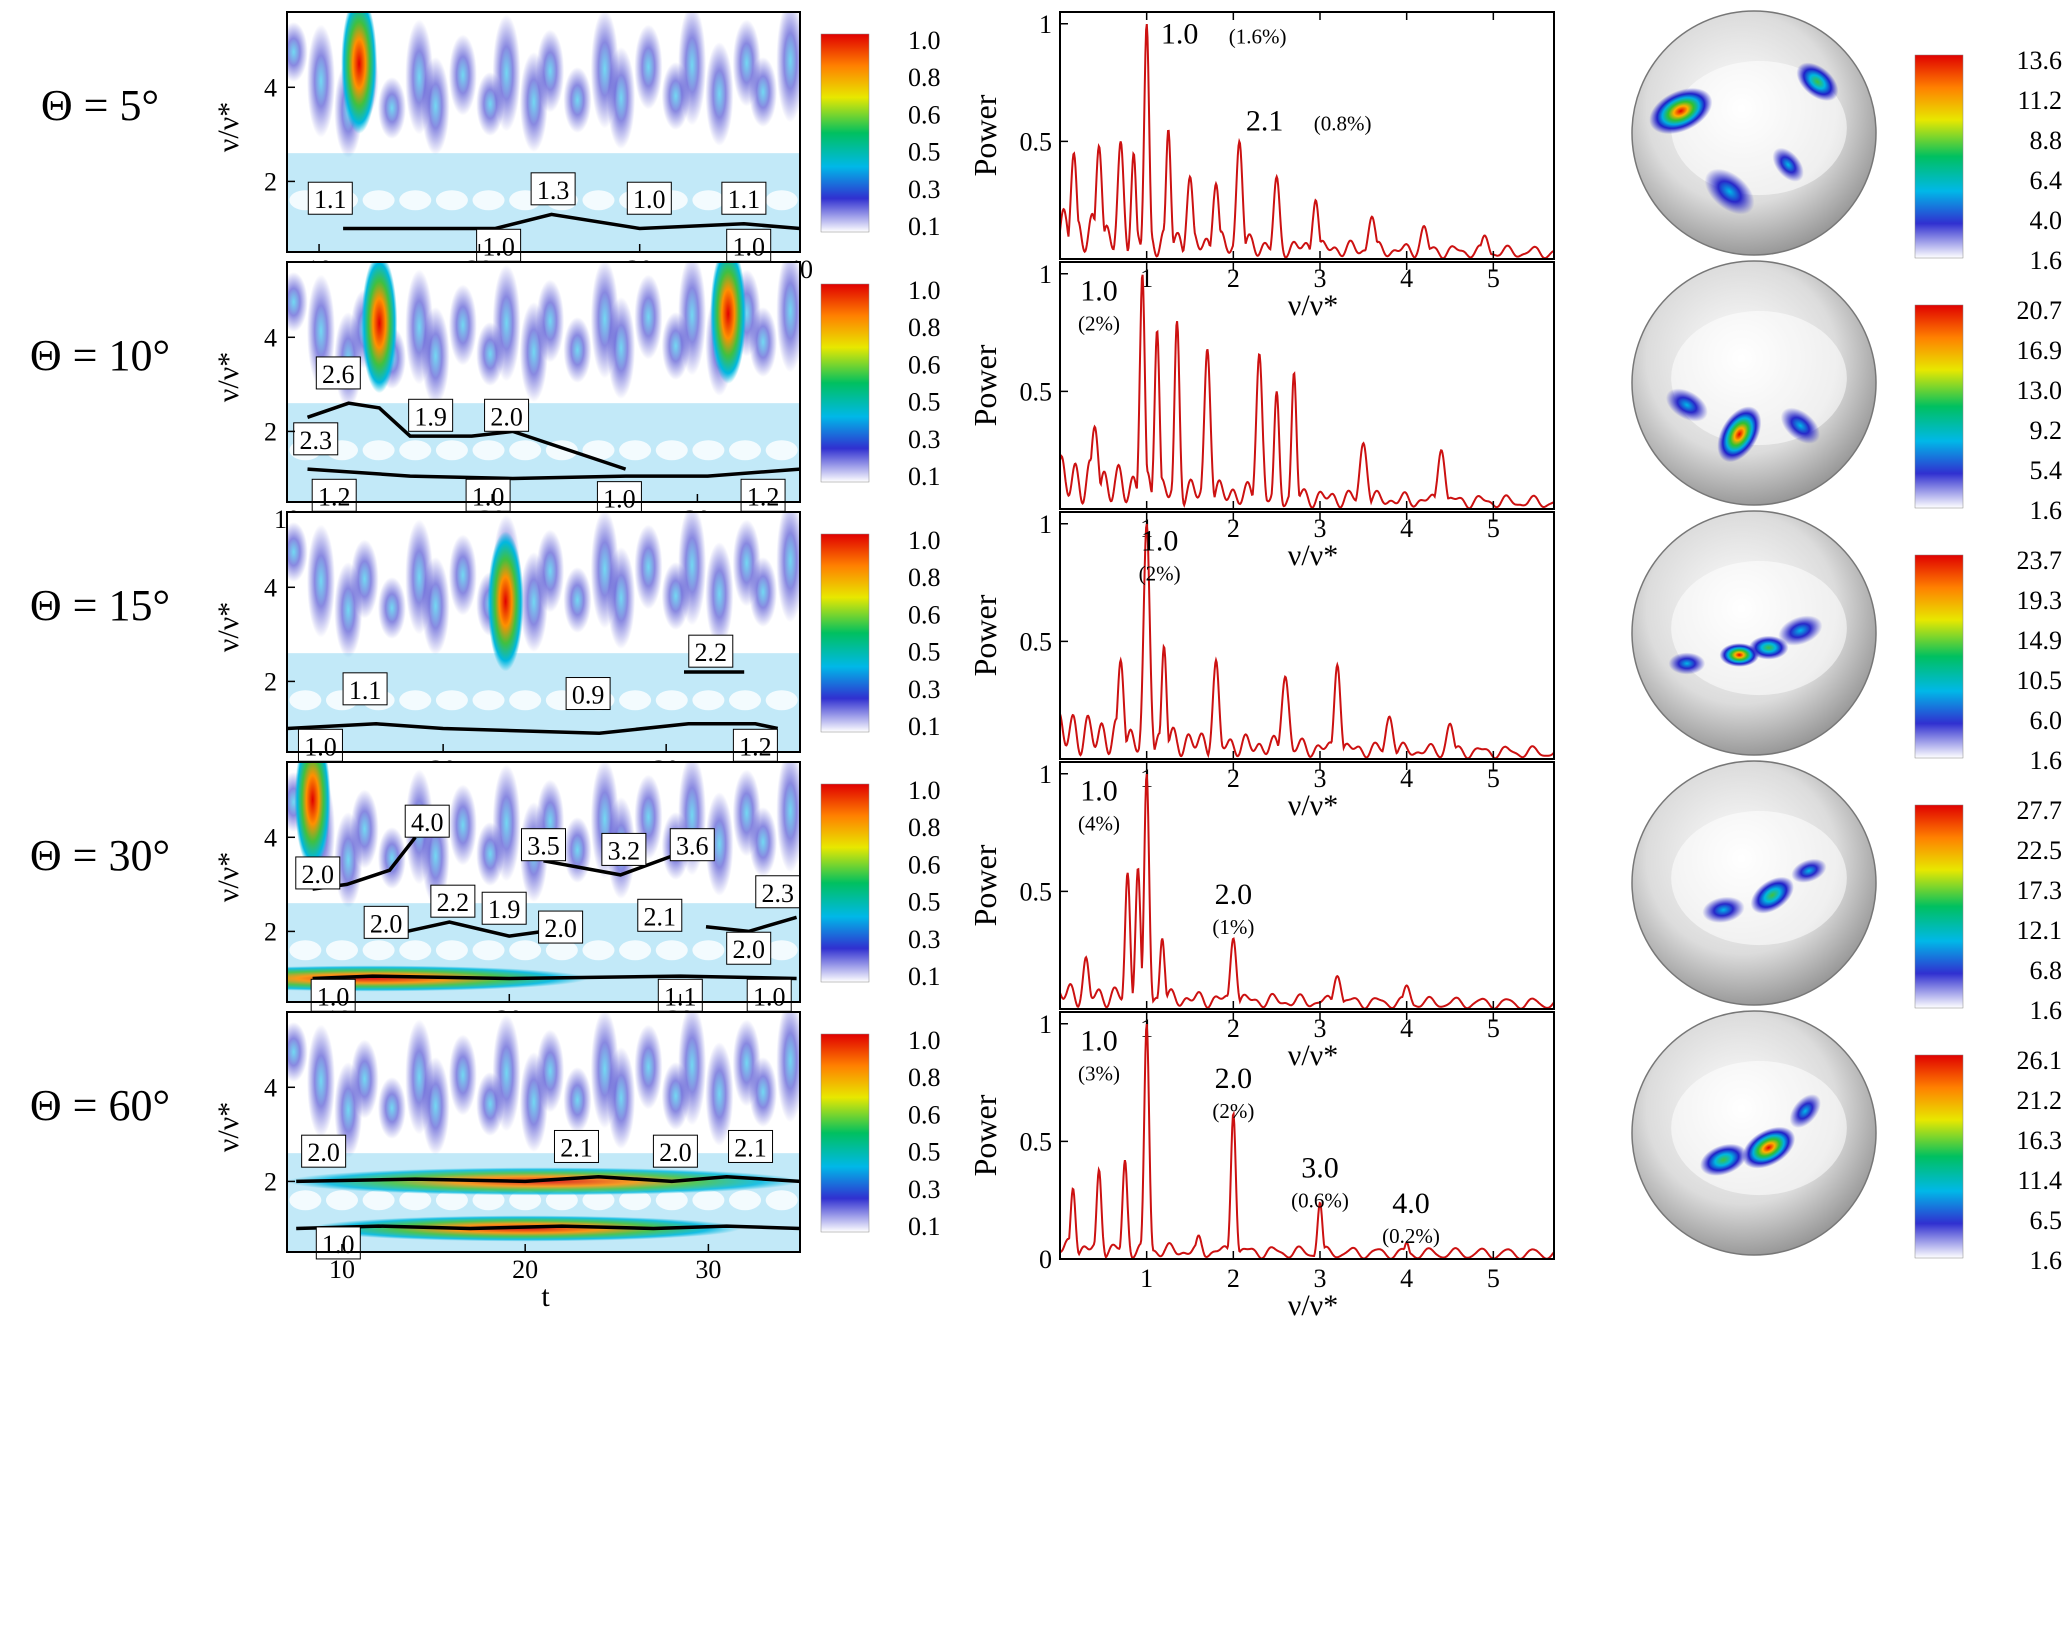  Describe the element at coordinates (692, 846) in the screenshot. I see `ridge-value: 3.6` at that location.